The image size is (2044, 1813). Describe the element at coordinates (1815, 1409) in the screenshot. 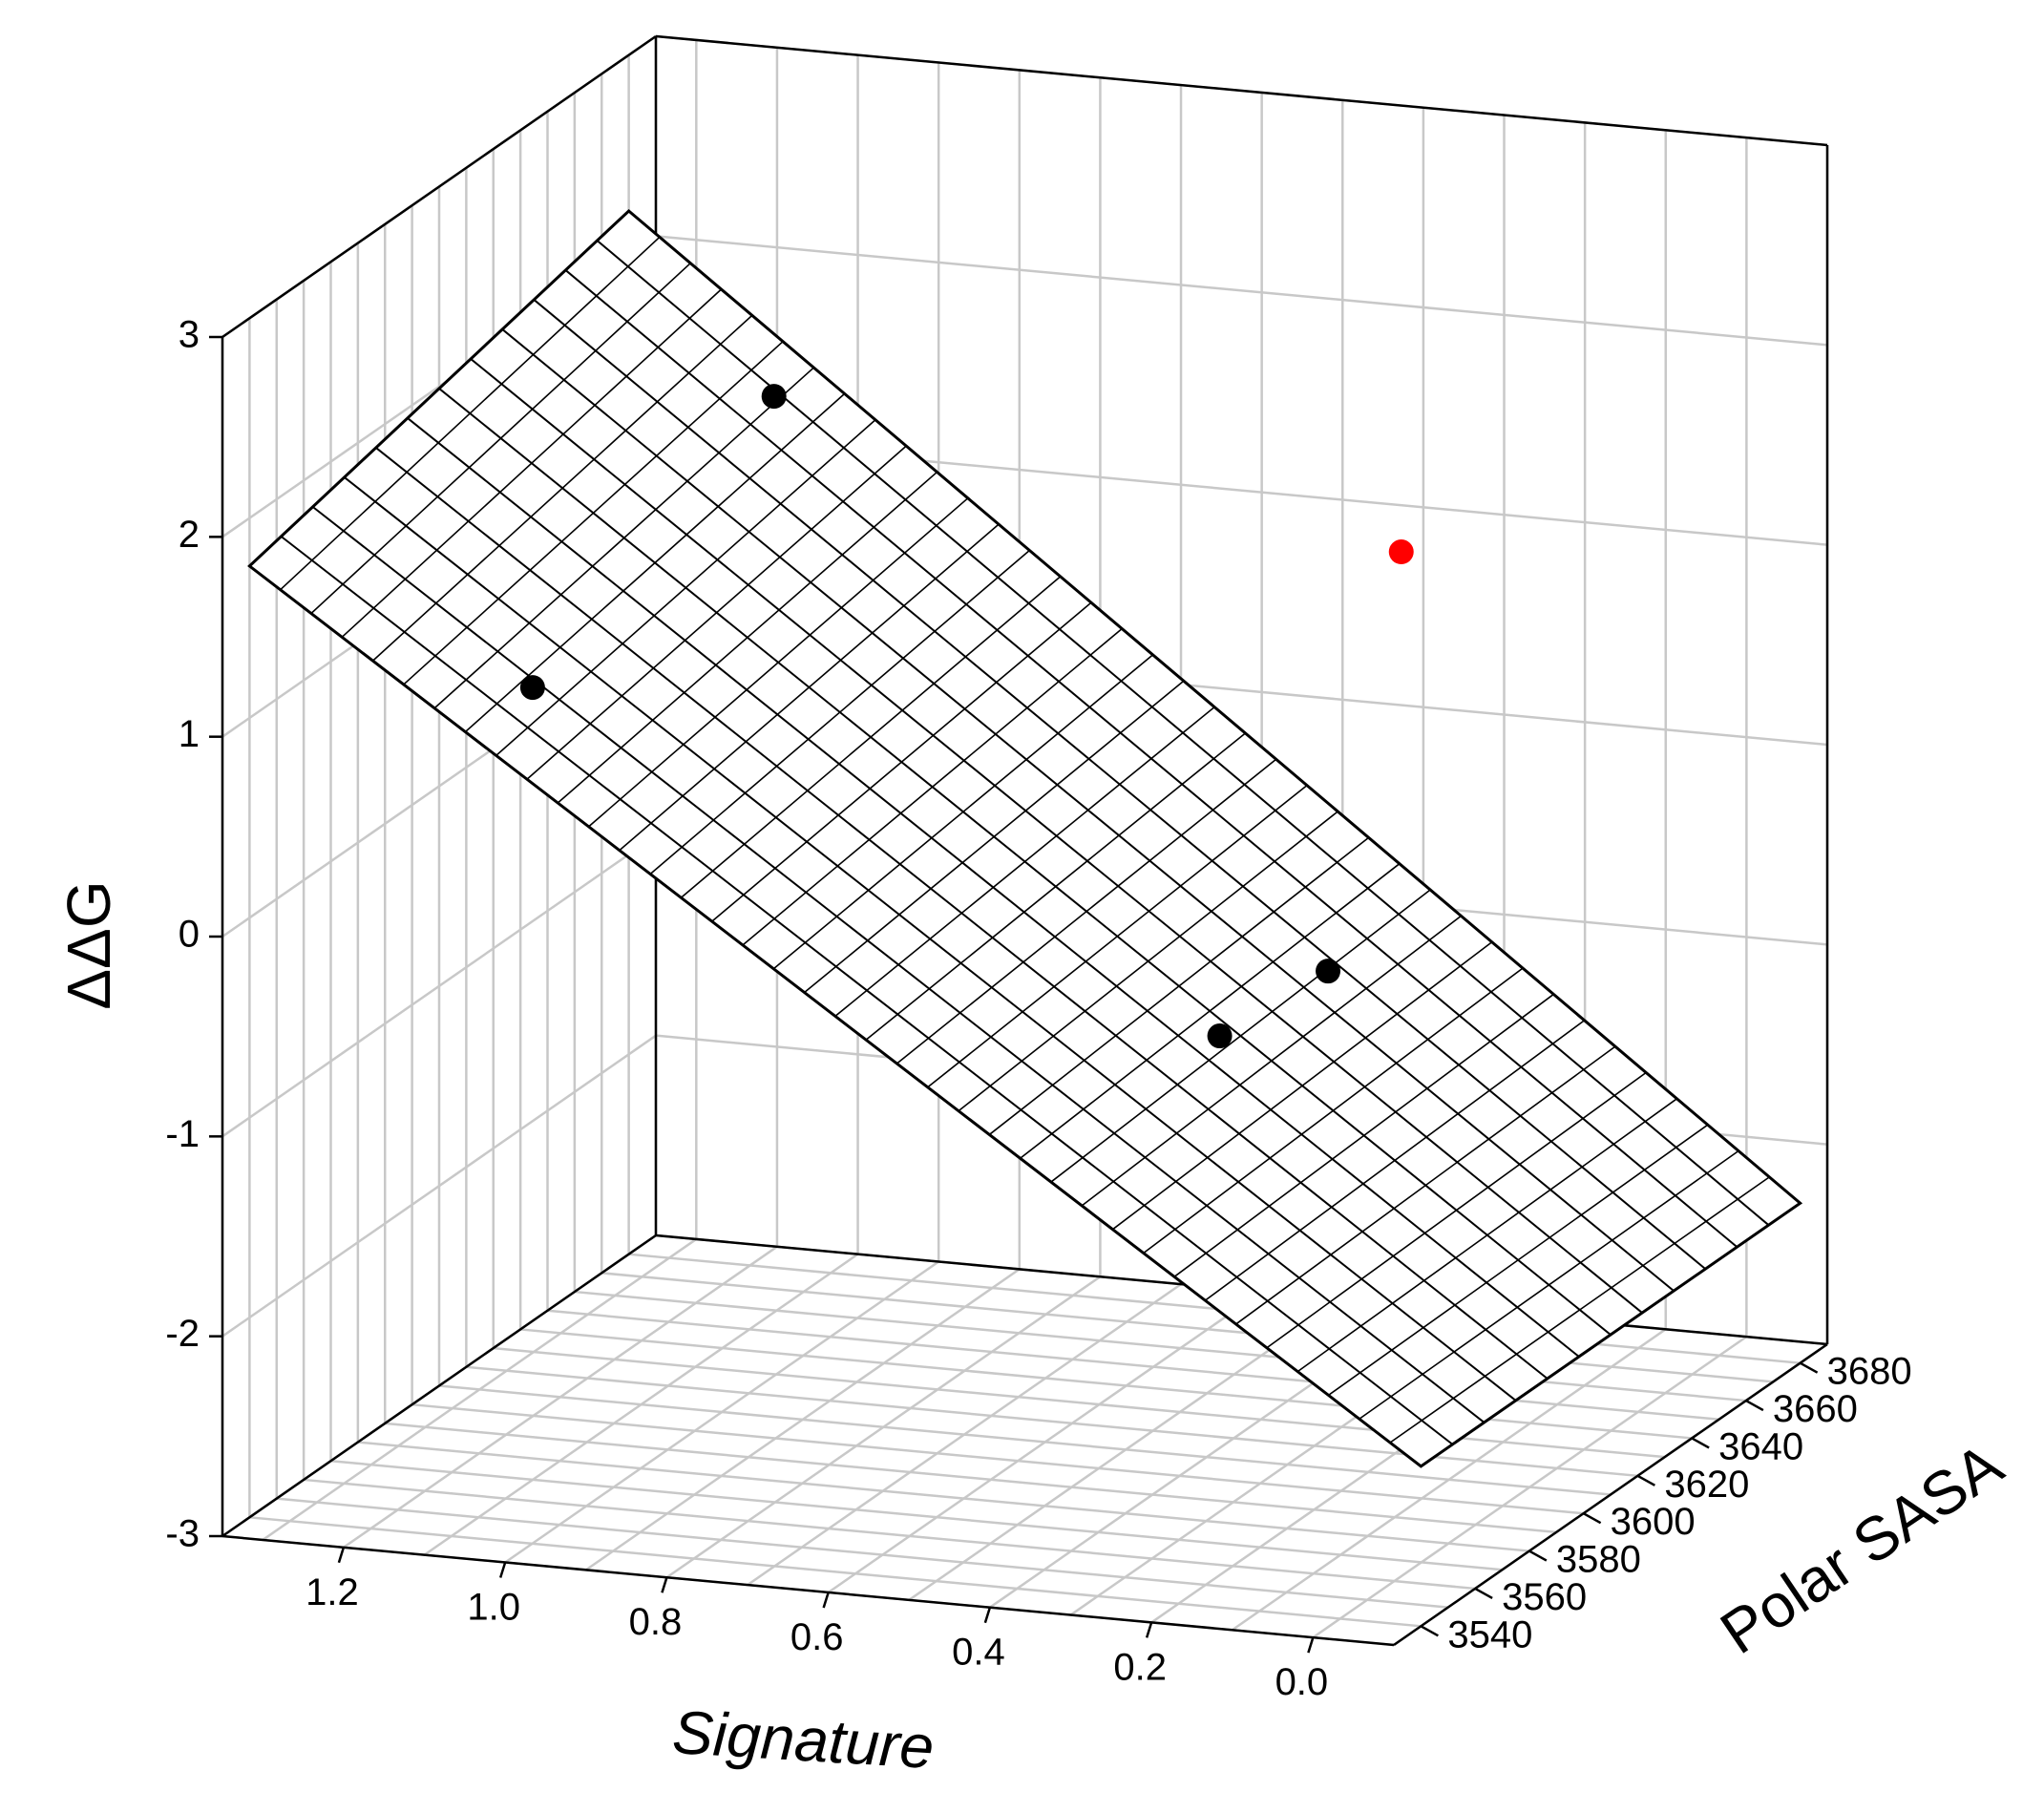

I see `y-tick-label: 3660` at that location.